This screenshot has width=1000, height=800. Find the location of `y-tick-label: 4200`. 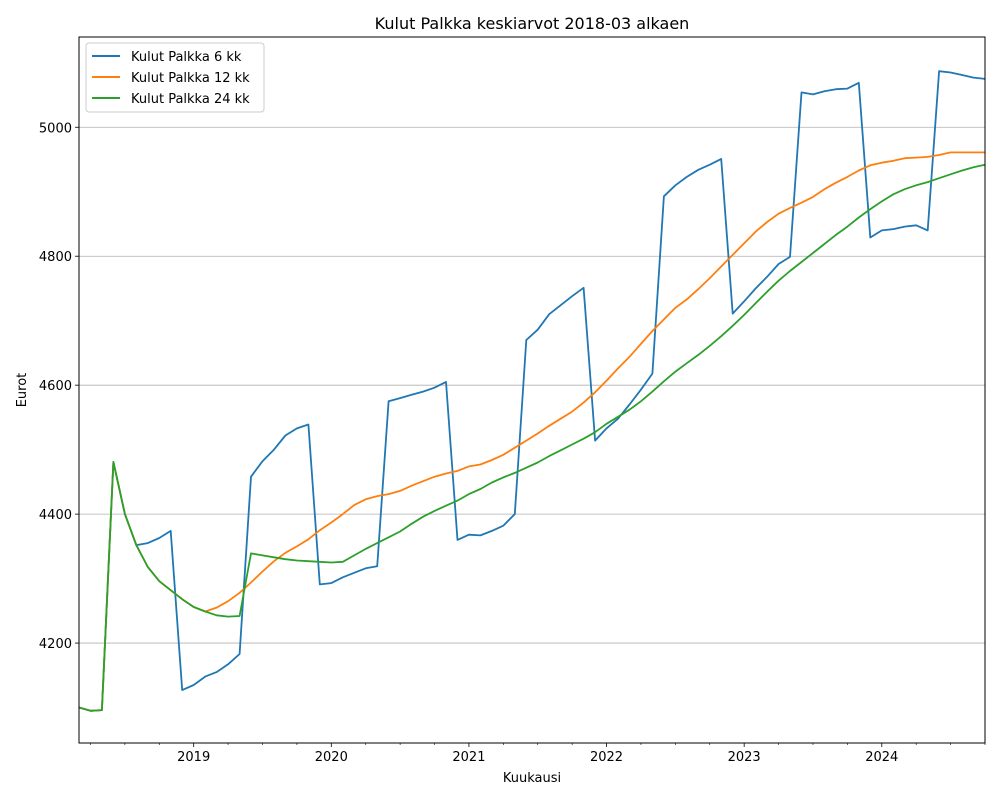

y-tick-label: 4200 is located at coordinates (55, 644).